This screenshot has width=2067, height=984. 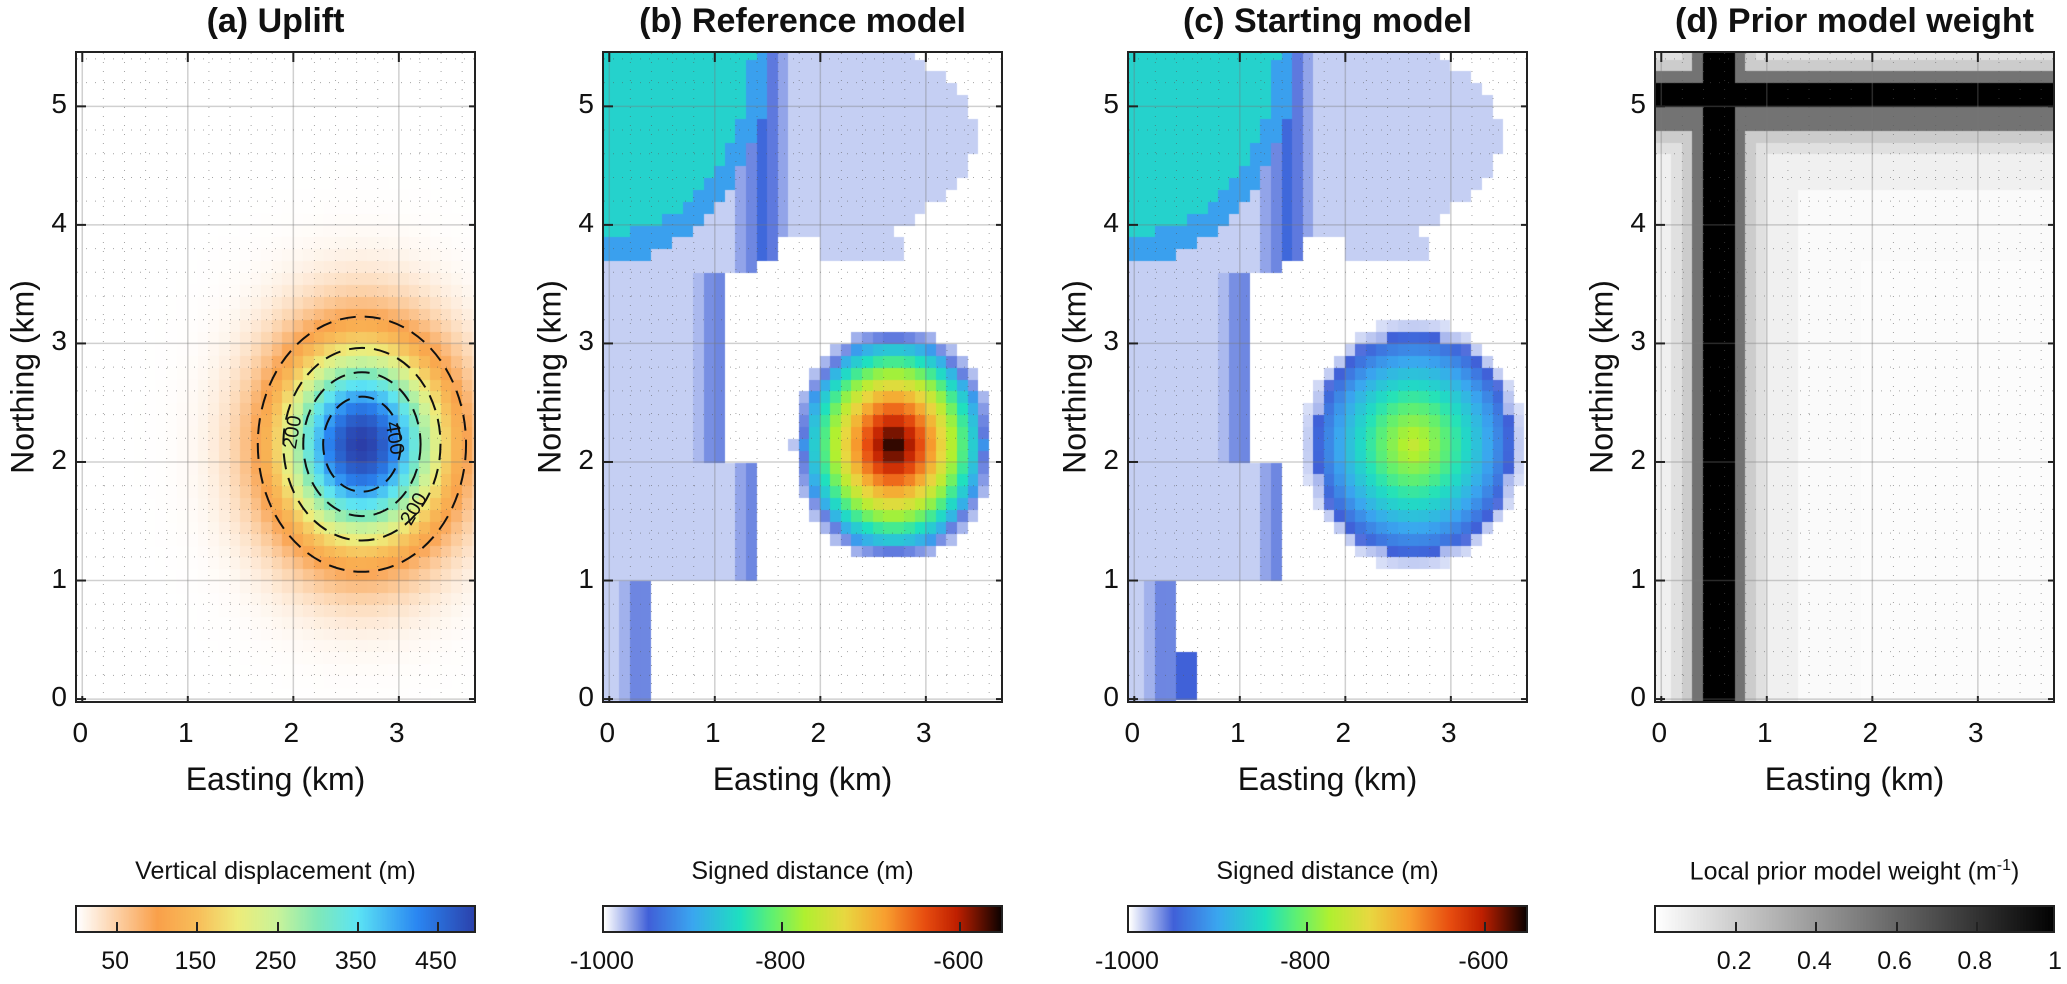 What do you see at coordinates (355, 961) in the screenshot?
I see `colorbar-tick-label: 350` at bounding box center [355, 961].